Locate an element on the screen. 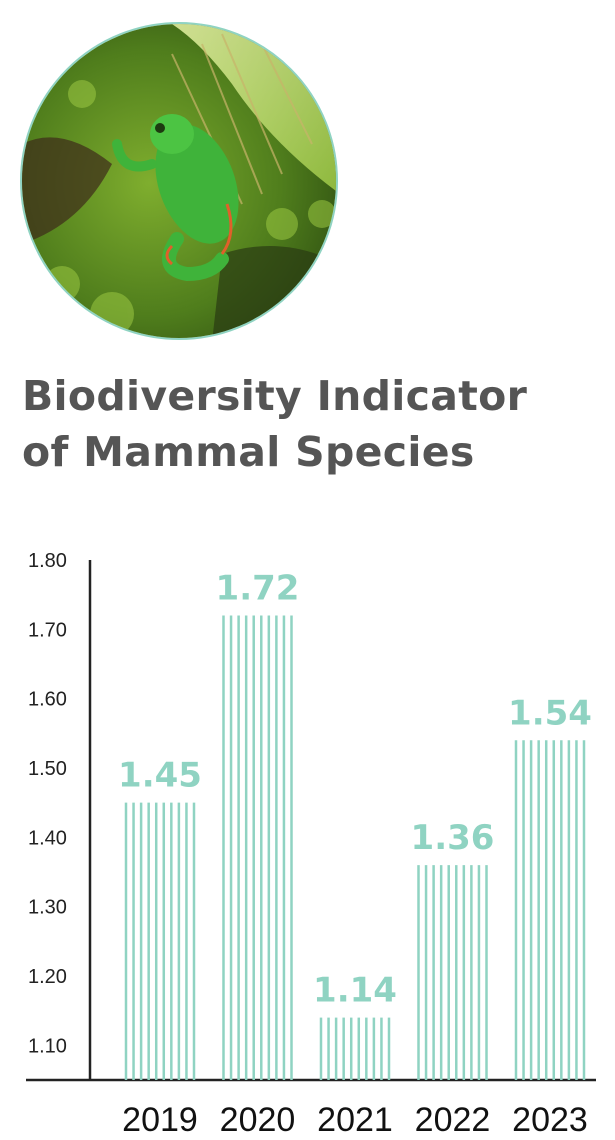 The height and width of the screenshot is (1140, 615). chart-title-line-2: of Mammal Species is located at coordinates (248, 452).